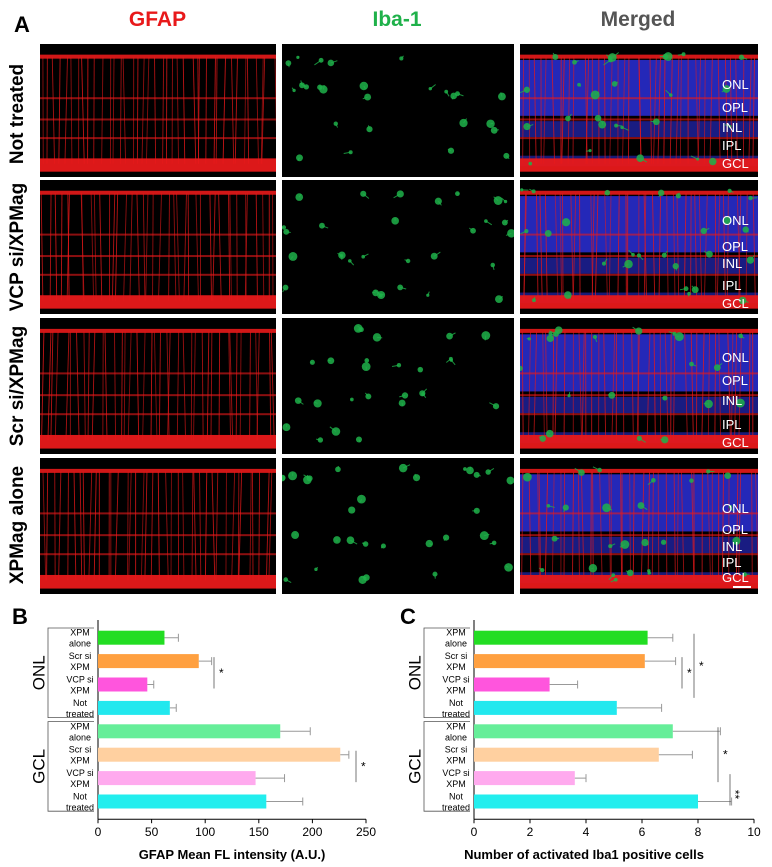  Describe the element at coordinates (735, 795) in the screenshot. I see `significance-marker: **` at that location.